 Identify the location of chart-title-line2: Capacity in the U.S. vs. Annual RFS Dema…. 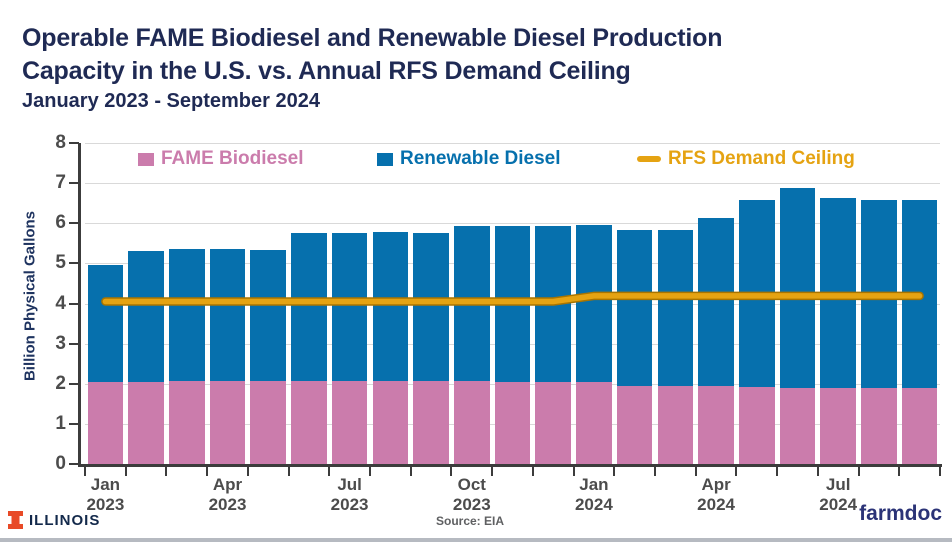
(326, 70).